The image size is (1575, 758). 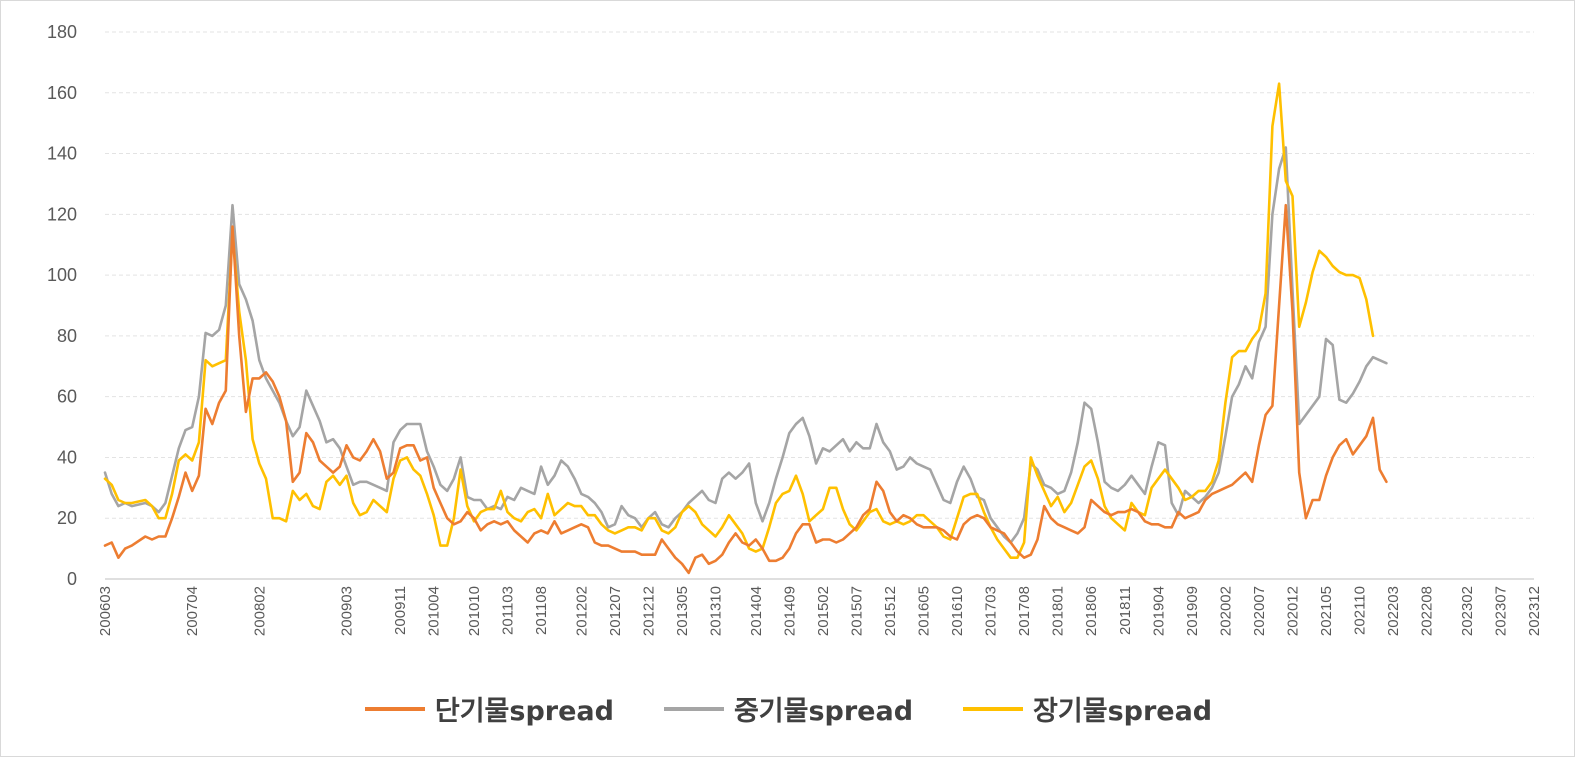 I want to click on x-tick-label: 202105, so click(x=1326, y=611).